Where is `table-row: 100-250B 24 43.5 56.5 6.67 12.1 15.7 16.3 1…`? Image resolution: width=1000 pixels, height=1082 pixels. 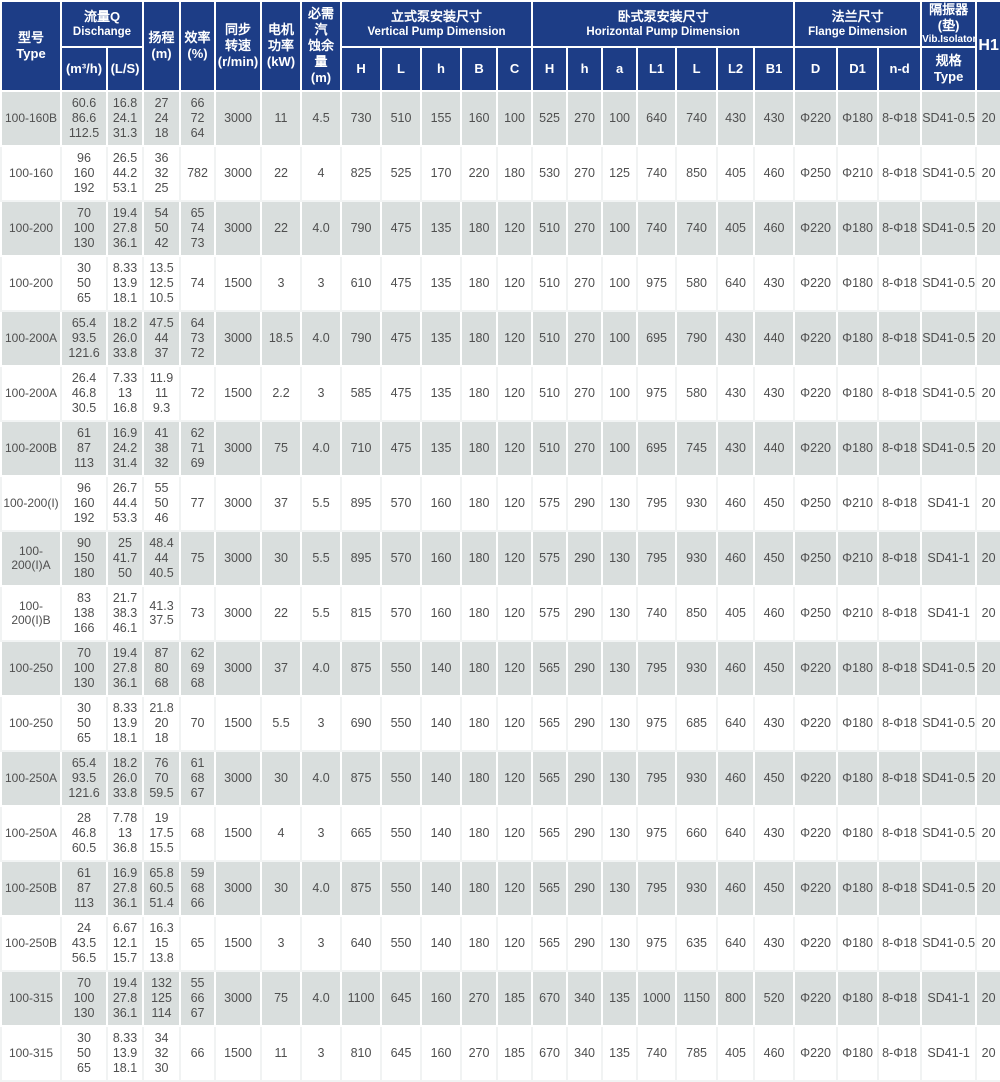
table-row: 100-250B 24 43.5 56.5 6.67 12.1 15.7 16.3 1… is located at coordinates (500, 943).